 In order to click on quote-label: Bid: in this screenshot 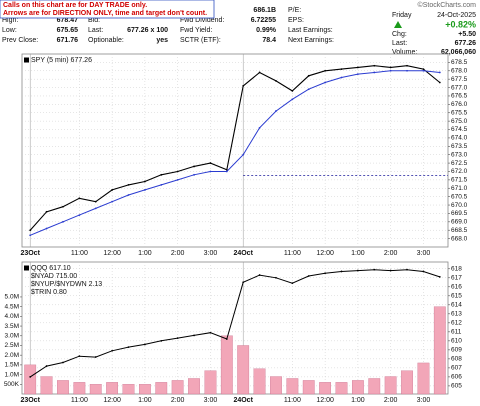, I will do `click(94, 20)`.